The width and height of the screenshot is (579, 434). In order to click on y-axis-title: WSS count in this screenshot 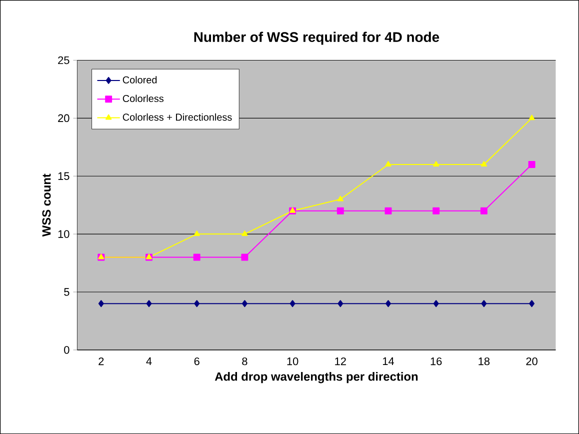, I will do `click(46, 205)`.